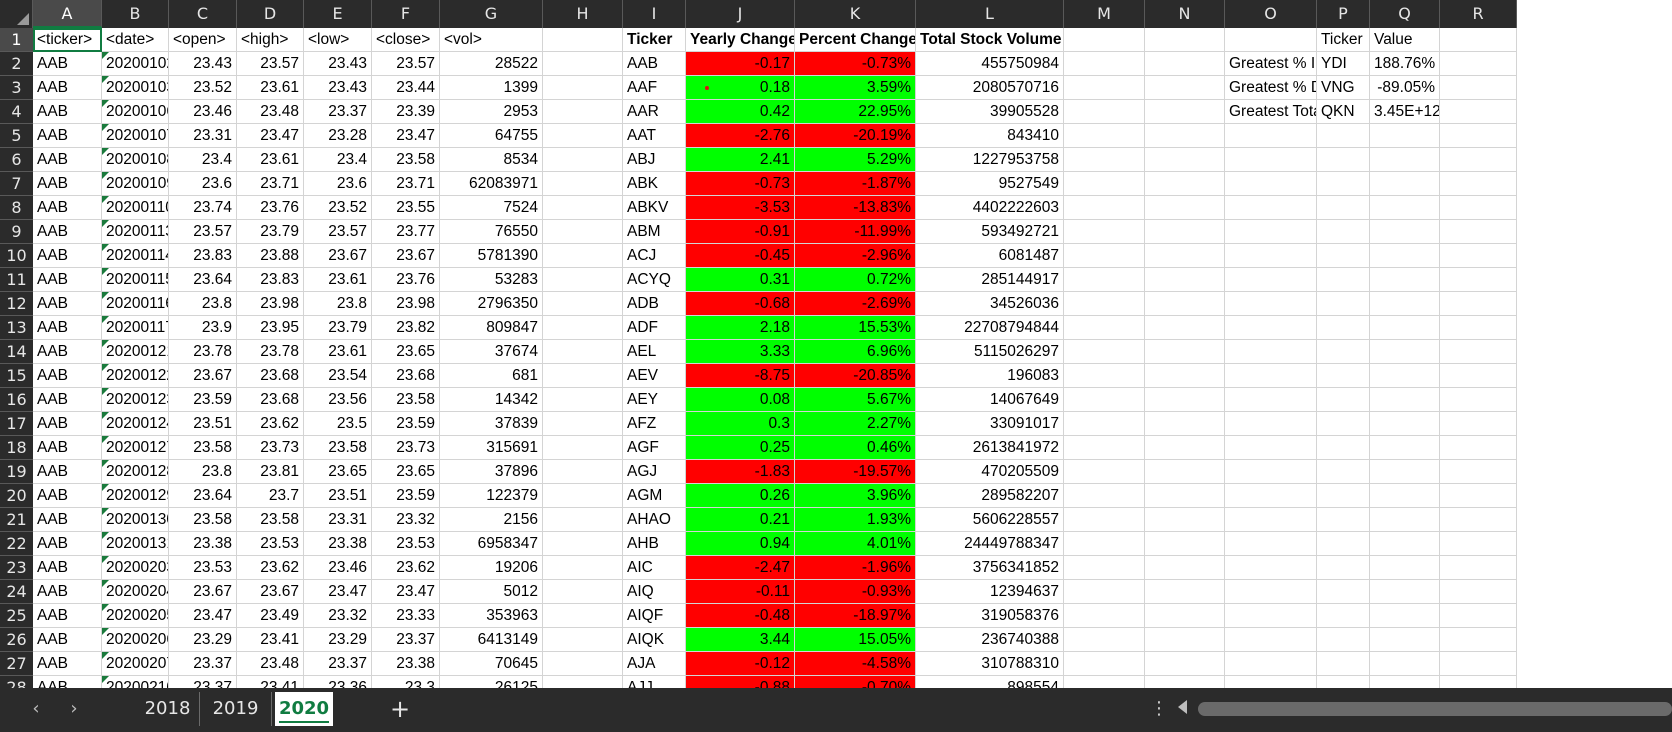 This screenshot has height=732, width=1672. What do you see at coordinates (270, 136) in the screenshot?
I see `high-cell: 23.47` at bounding box center [270, 136].